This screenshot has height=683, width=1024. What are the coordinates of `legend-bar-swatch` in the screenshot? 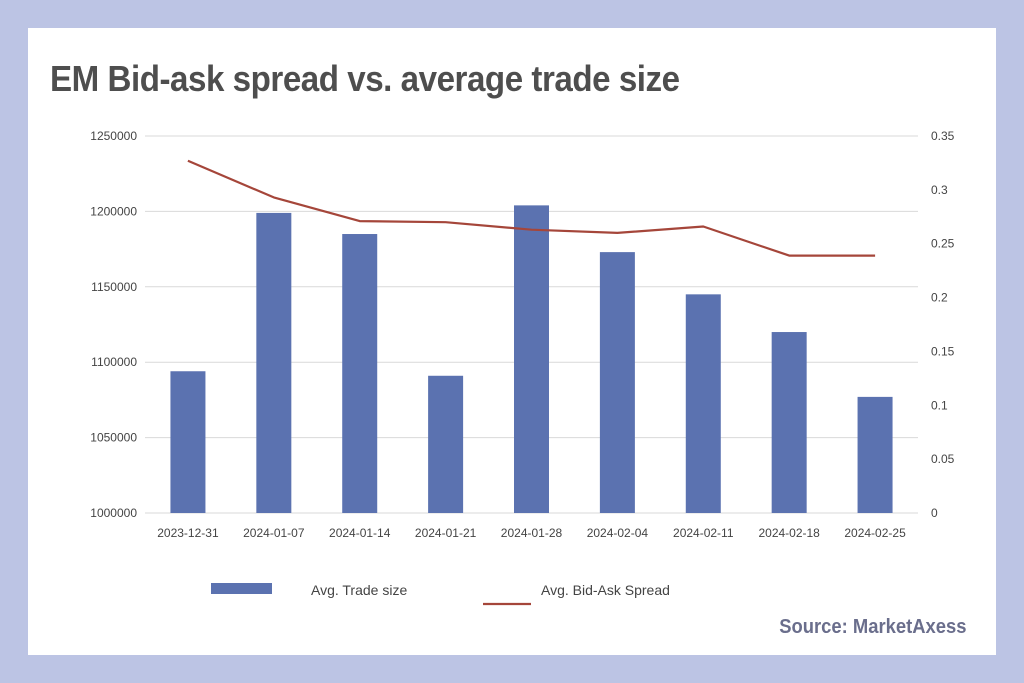 It's located at (241, 588).